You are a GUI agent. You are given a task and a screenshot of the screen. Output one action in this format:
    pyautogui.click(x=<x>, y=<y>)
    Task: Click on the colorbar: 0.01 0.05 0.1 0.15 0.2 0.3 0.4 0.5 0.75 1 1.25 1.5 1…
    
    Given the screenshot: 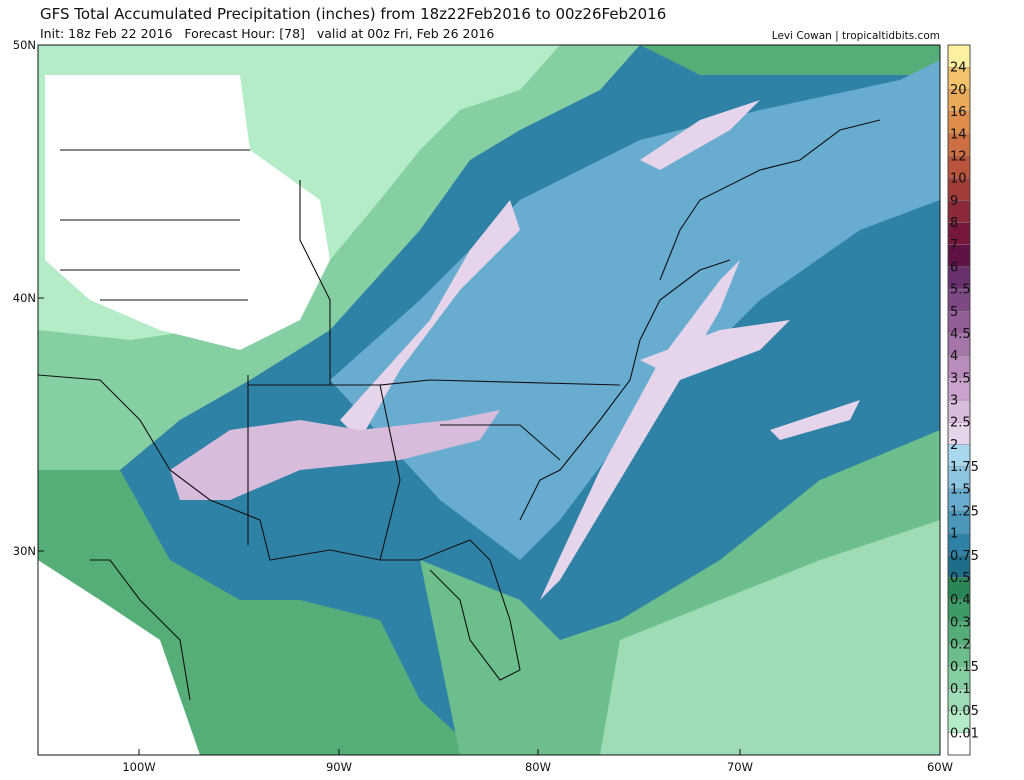 What is the action you would take?
    pyautogui.click(x=963, y=400)
    